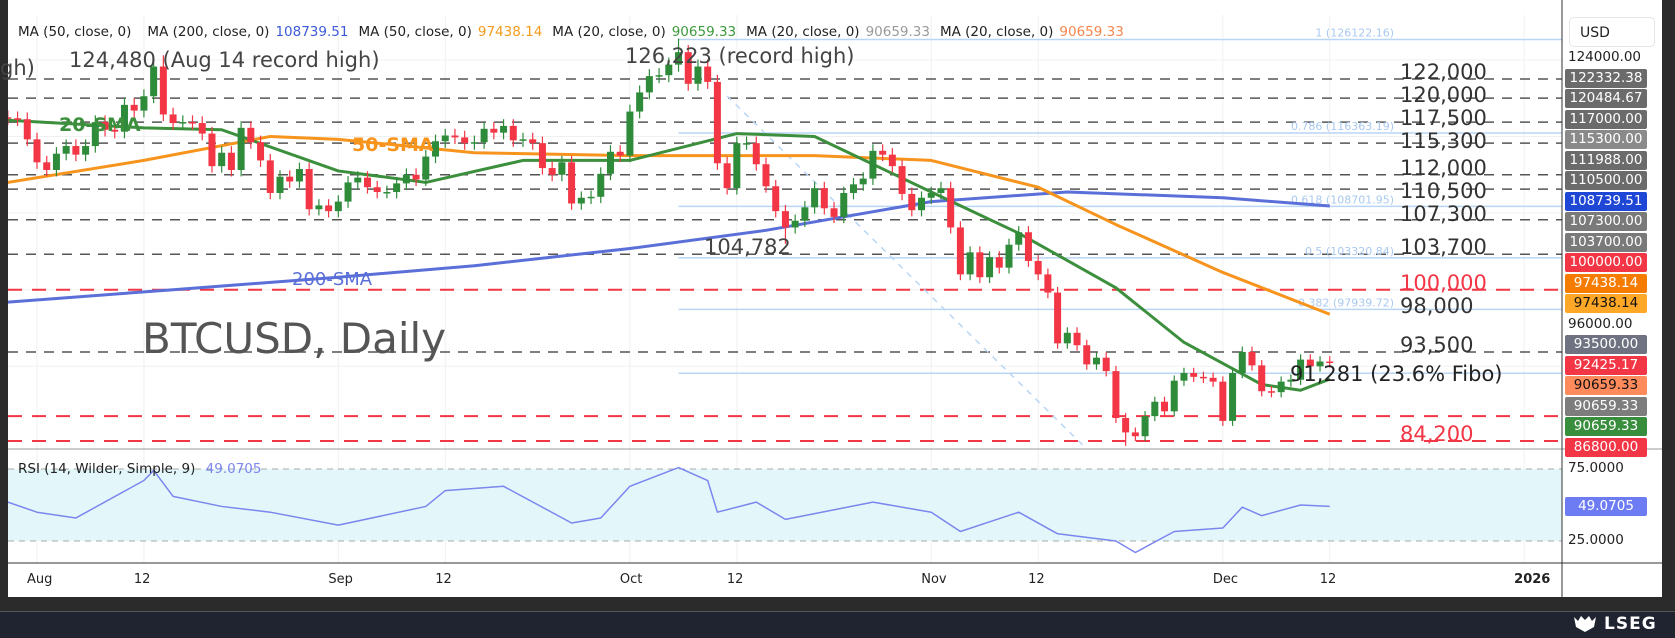 The width and height of the screenshot is (1675, 638). What do you see at coordinates (1612, 32) in the screenshot?
I see `currency-selector: USD` at bounding box center [1612, 32].